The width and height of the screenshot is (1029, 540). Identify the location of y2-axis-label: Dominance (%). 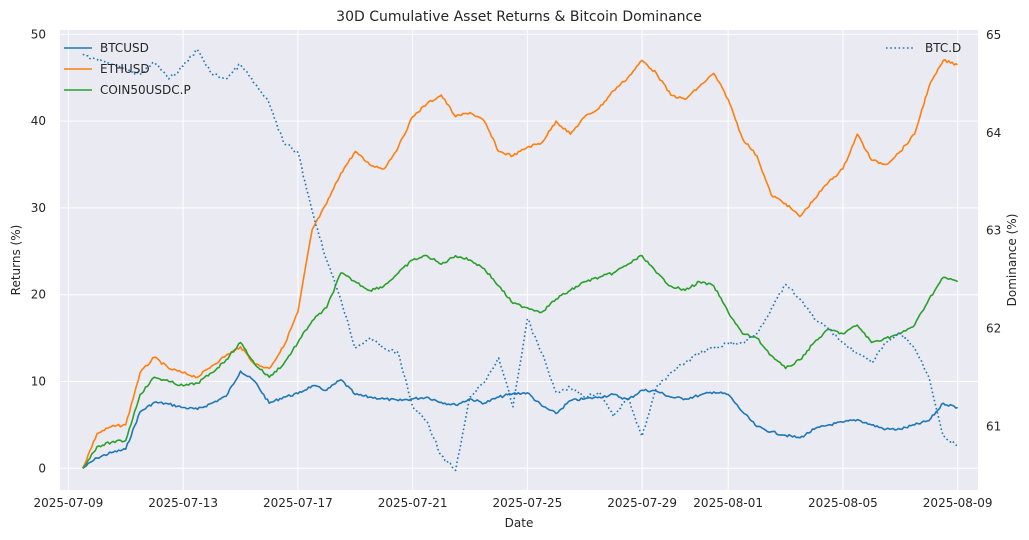
(1012, 260).